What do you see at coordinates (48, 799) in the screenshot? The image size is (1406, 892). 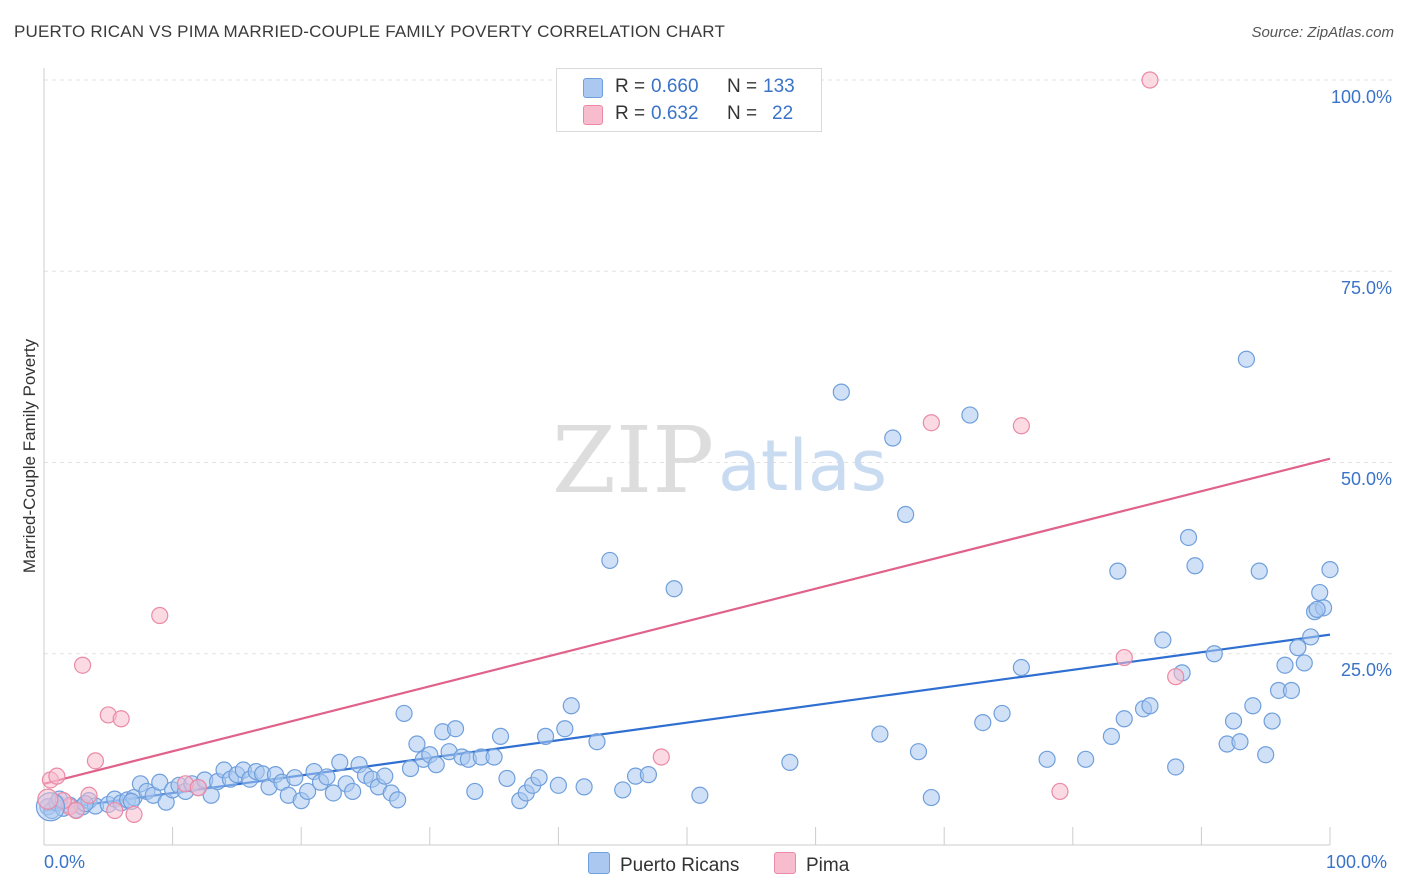 I see `data-point-cluster-pima` at bounding box center [48, 799].